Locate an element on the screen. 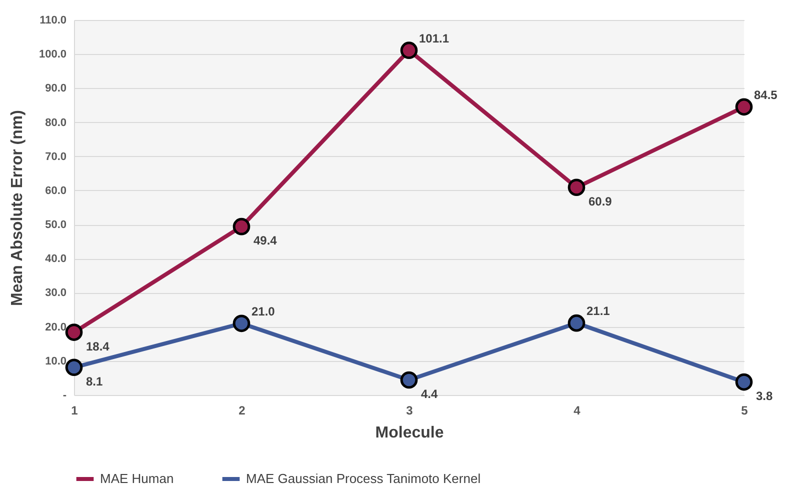 Image resolution: width=812 pixels, height=495 pixels. y-tick-label: 10.0 is located at coordinates (55, 361).